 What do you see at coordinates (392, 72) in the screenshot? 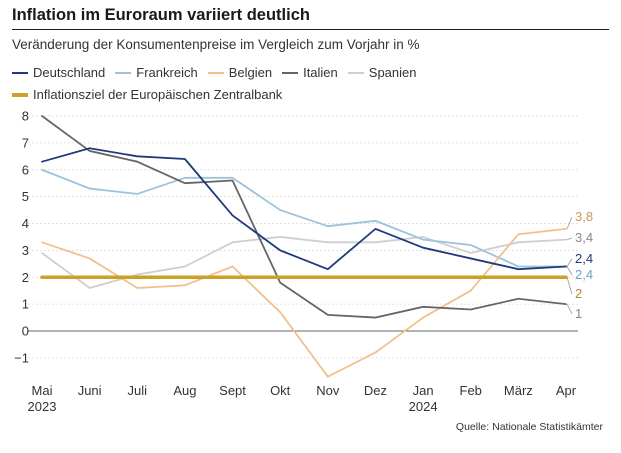
I see `legend-label: Spanien` at bounding box center [392, 72].